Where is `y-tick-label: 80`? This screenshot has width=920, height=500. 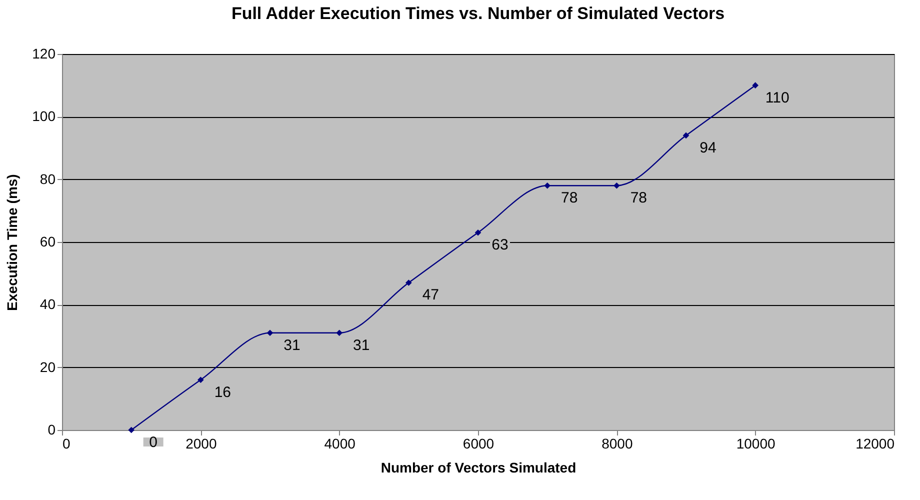 y-tick-label: 80 is located at coordinates (48, 178).